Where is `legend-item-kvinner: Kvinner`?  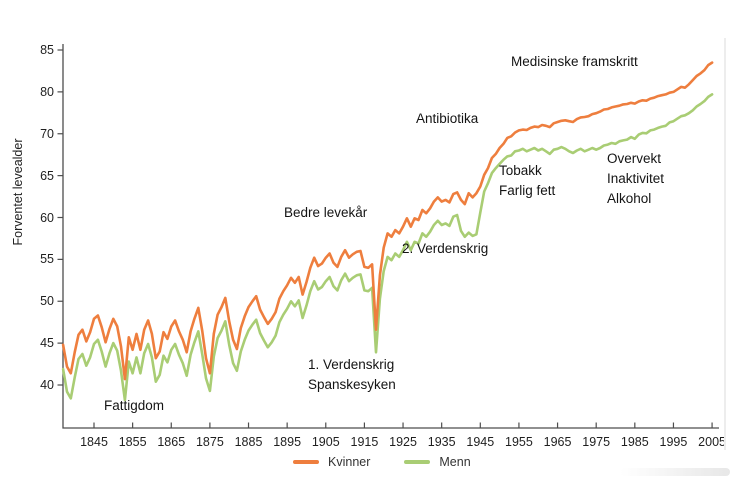
legend-item-kvinner: Kvinner is located at coordinates (331, 462).